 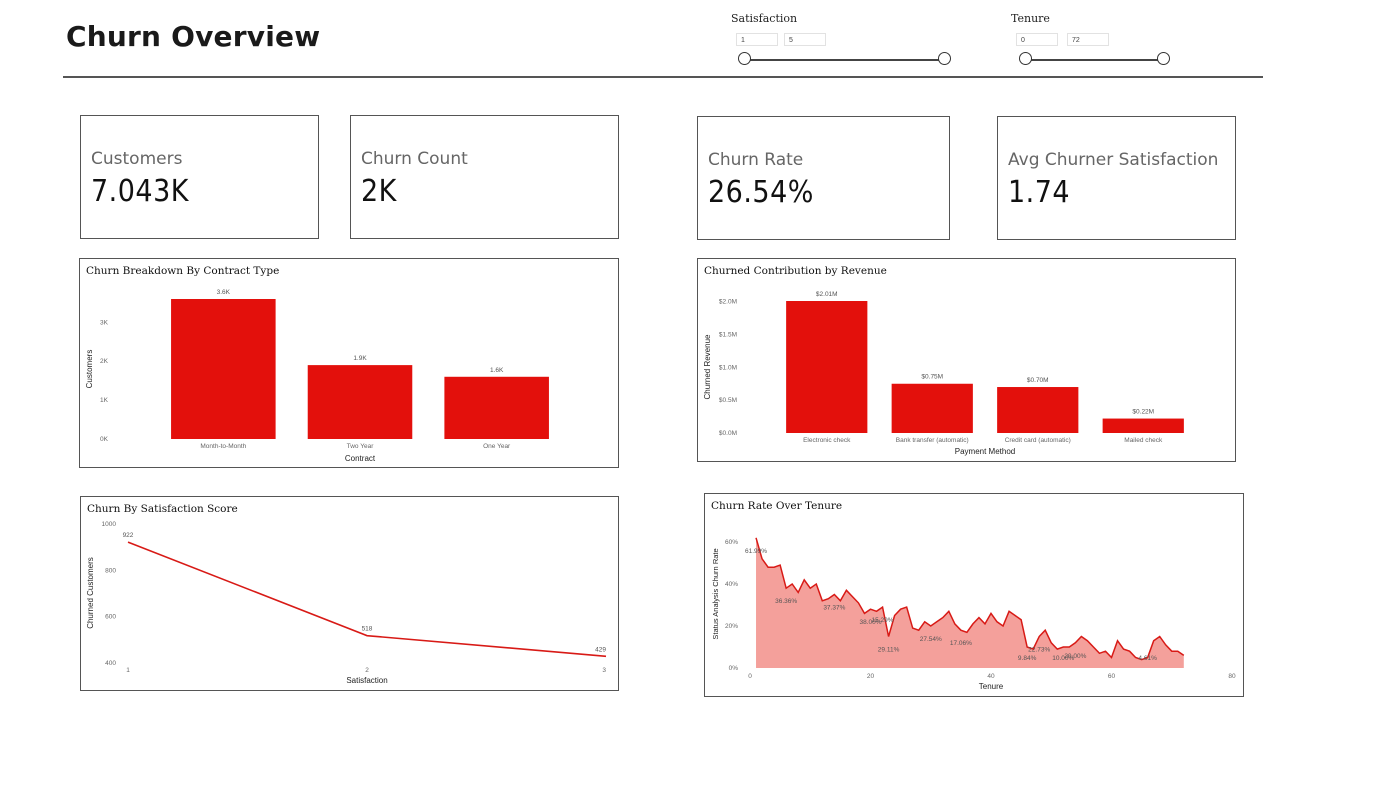 I want to click on kpi-card-churn-rate: Churn Rate 26.54%, so click(x=823, y=178).